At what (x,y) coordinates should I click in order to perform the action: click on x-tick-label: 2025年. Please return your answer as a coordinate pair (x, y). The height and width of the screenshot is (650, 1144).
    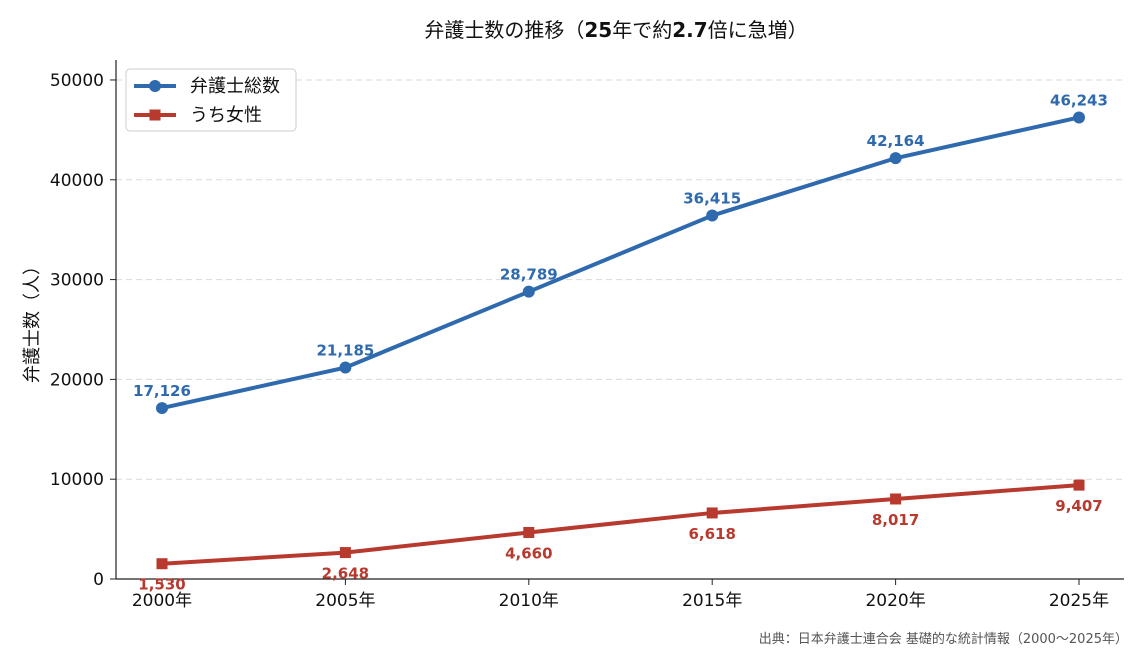
    Looking at the image, I should click on (1079, 601).